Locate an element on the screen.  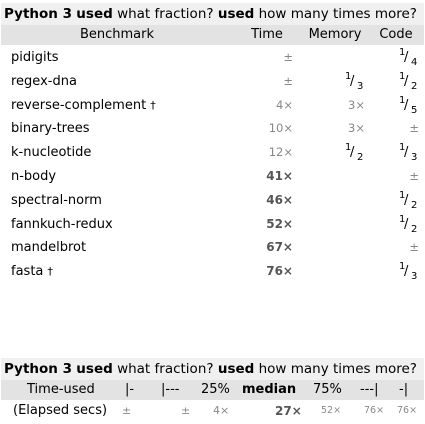
summary-header-q4: ---| is located at coordinates (369, 389).